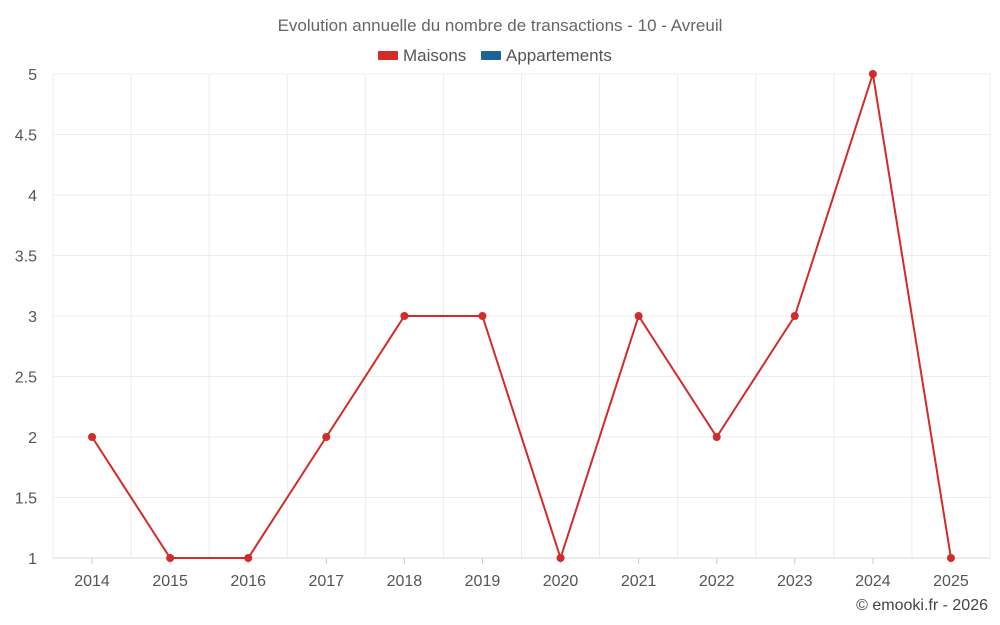 The image size is (1000, 625). I want to click on x-tick-label: 2019, so click(483, 581).